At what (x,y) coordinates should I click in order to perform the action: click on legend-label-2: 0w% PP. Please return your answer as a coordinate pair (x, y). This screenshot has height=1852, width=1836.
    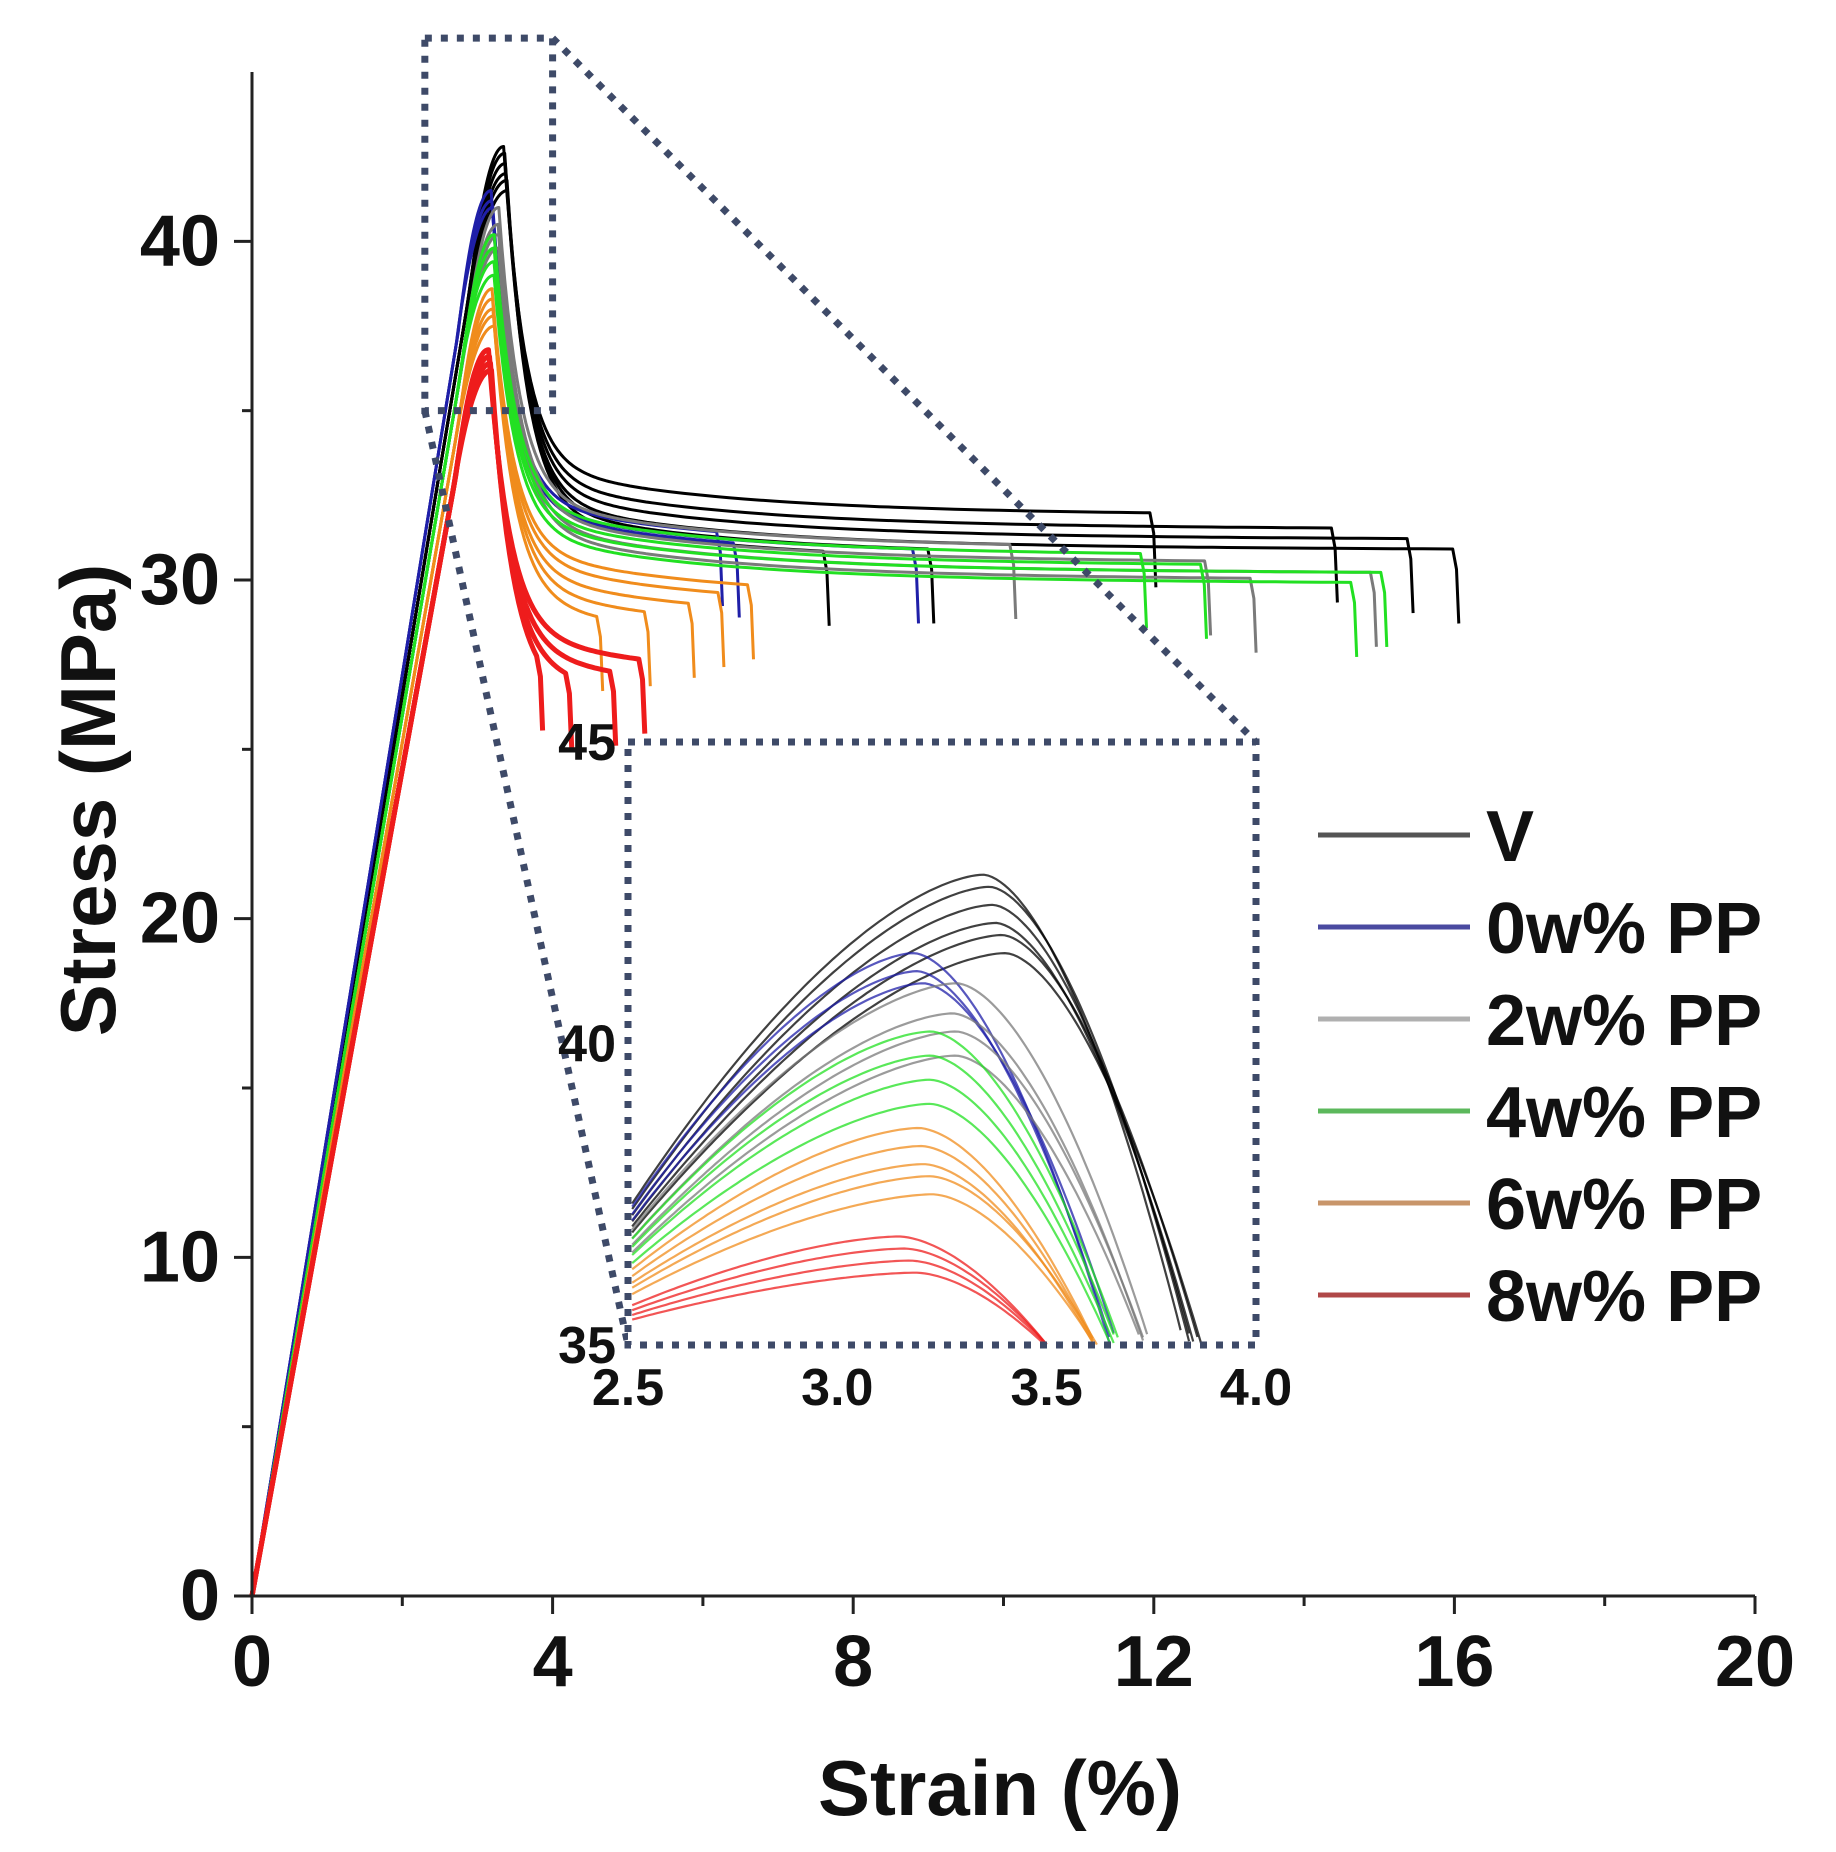
    Looking at the image, I should click on (1624, 929).